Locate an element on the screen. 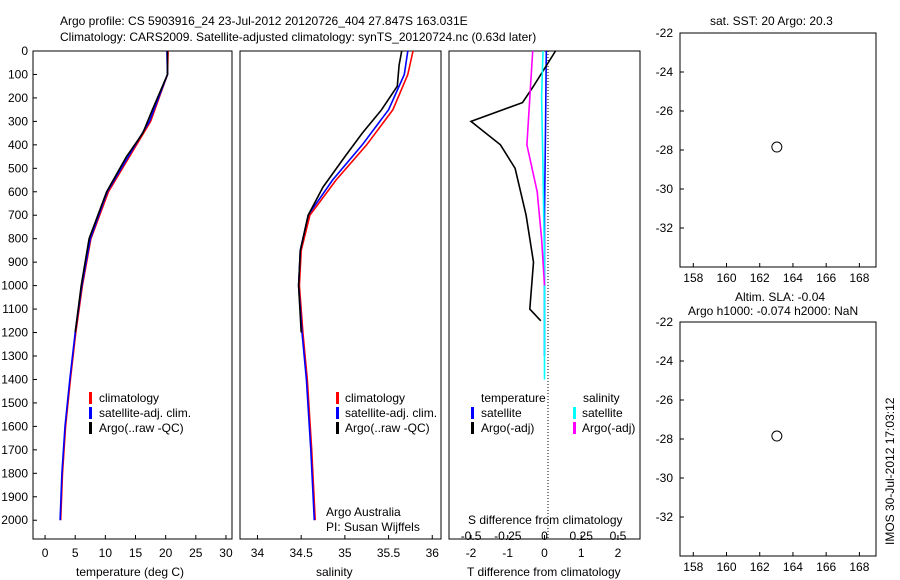 This screenshot has height=580, width=900. temperature-xlabel: temperature (deg C) is located at coordinates (130, 572).